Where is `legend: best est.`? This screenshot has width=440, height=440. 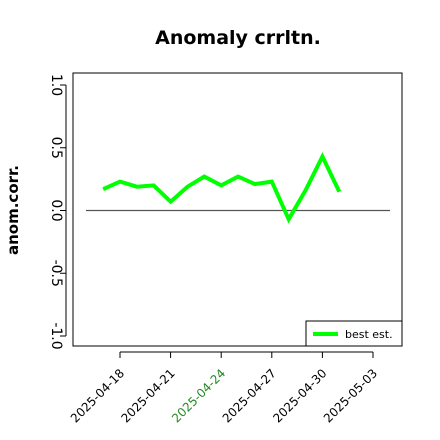 legend: best est. is located at coordinates (354, 333).